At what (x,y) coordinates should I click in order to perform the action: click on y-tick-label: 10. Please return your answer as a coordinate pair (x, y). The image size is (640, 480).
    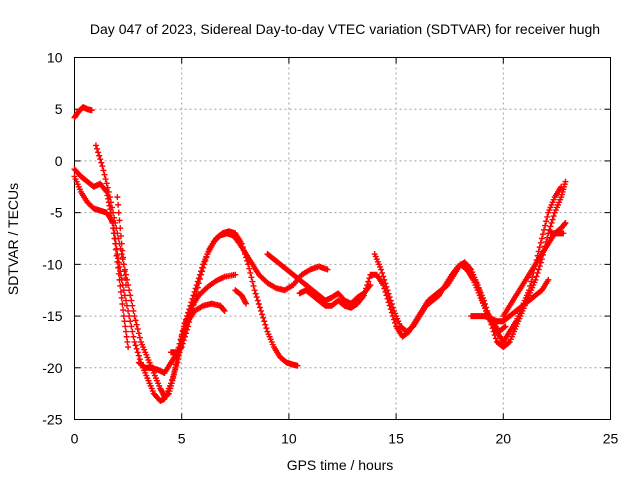
    Looking at the image, I should click on (55, 58).